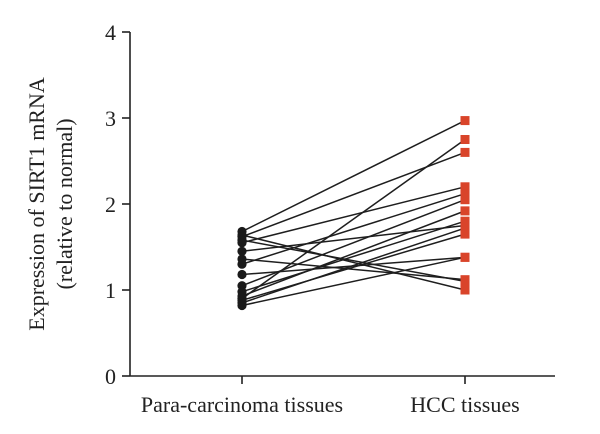 The image size is (600, 434). What do you see at coordinates (242, 404) in the screenshot?
I see `x-category-label: Para-carcinoma tissues` at bounding box center [242, 404].